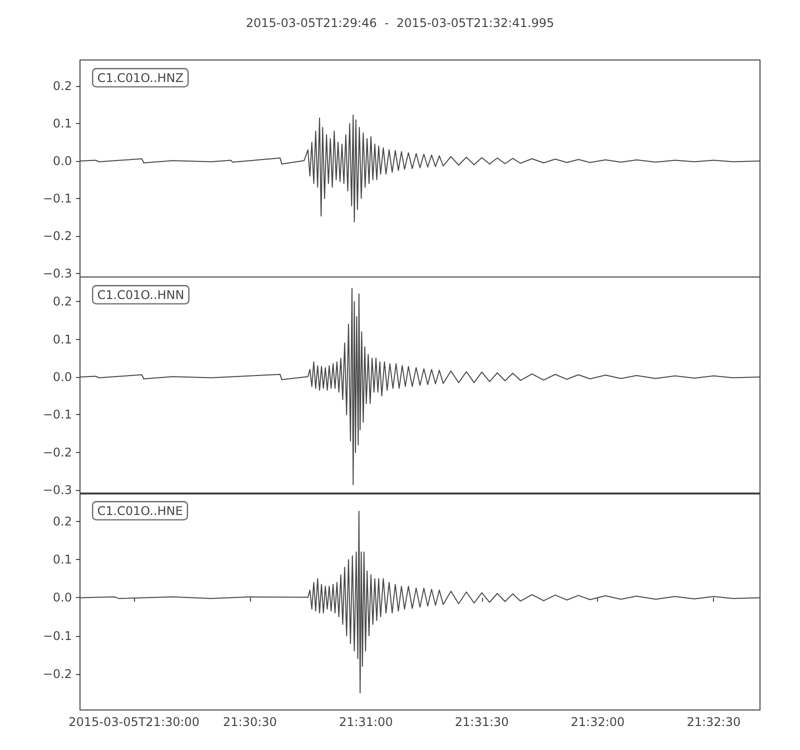  What do you see at coordinates (365, 722) in the screenshot?
I see `x-tick-label: 21:31:00` at bounding box center [365, 722].